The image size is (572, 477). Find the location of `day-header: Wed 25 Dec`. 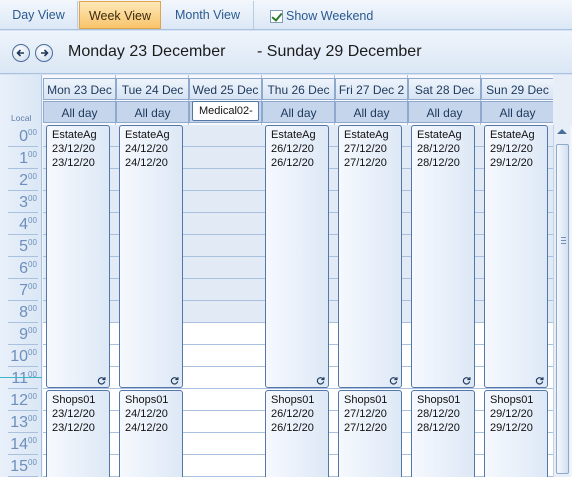

day-header: Wed 25 Dec is located at coordinates (225, 89).